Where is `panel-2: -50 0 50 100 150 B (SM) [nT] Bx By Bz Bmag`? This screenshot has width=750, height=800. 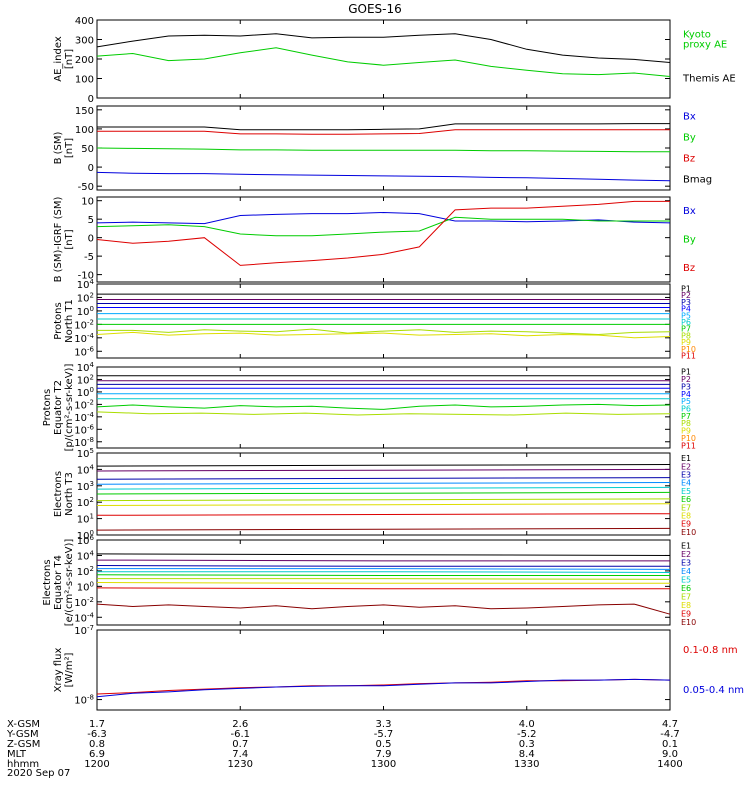 panel-2: -50 0 50 100 150 B (SM) [nT] Bx By Bz Bmag is located at coordinates (382, 149).